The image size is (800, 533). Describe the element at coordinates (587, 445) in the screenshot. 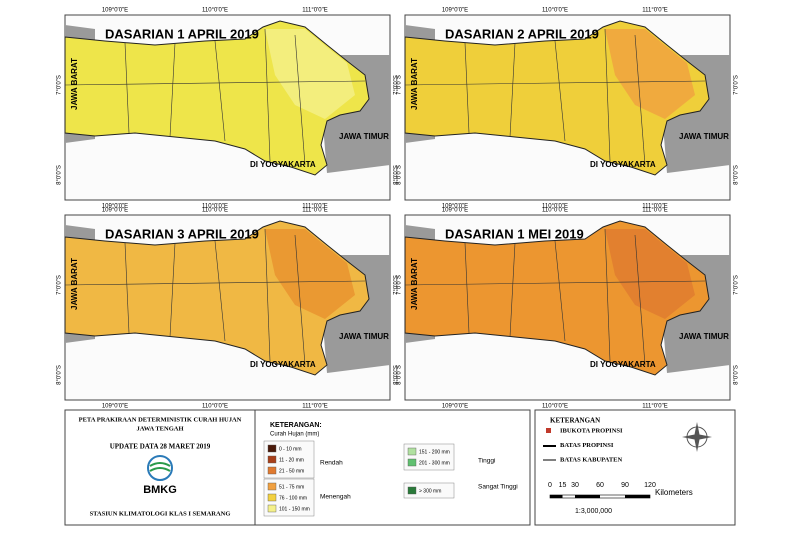

I see `key-item: BATAS PROPINSI` at that location.